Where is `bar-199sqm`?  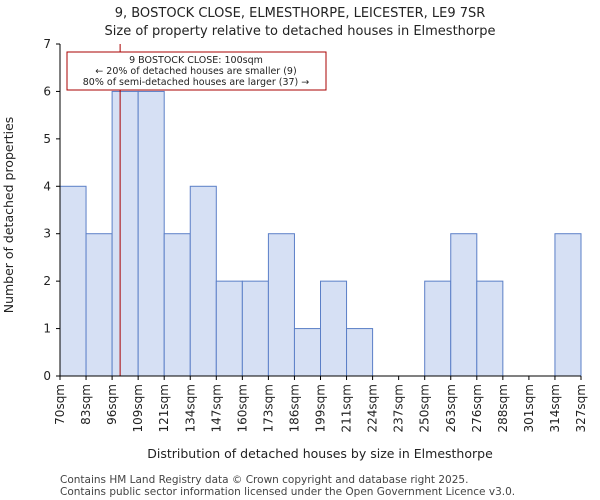
bar-199sqm is located at coordinates (334, 328).